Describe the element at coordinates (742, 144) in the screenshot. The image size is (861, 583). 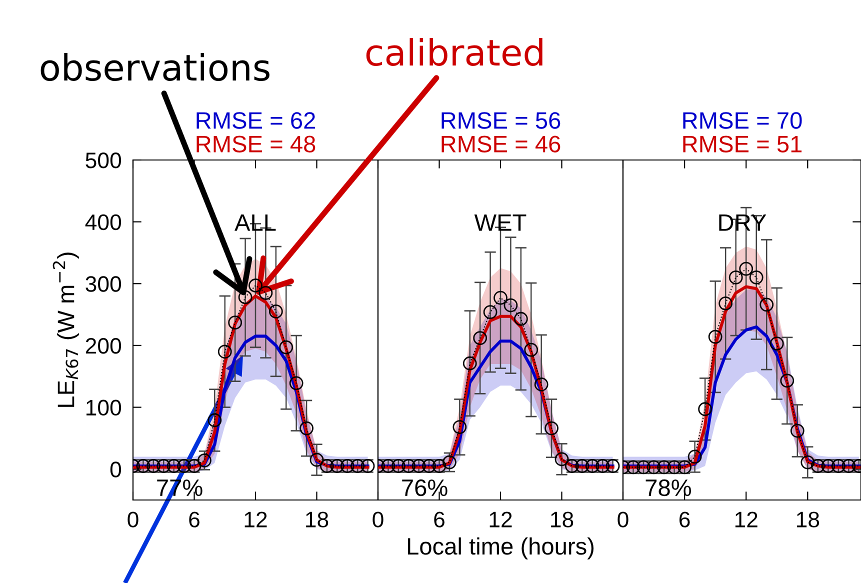
I see `text: RMSE = 51` at that location.